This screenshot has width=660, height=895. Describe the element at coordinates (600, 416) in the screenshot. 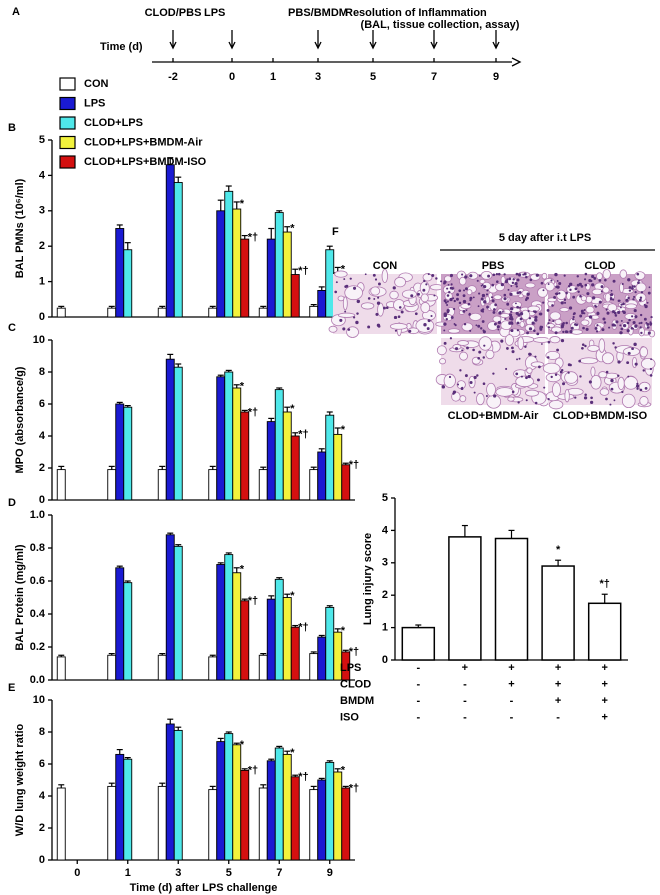

I see `image-label: CLOD+BMDM-ISO` at that location.